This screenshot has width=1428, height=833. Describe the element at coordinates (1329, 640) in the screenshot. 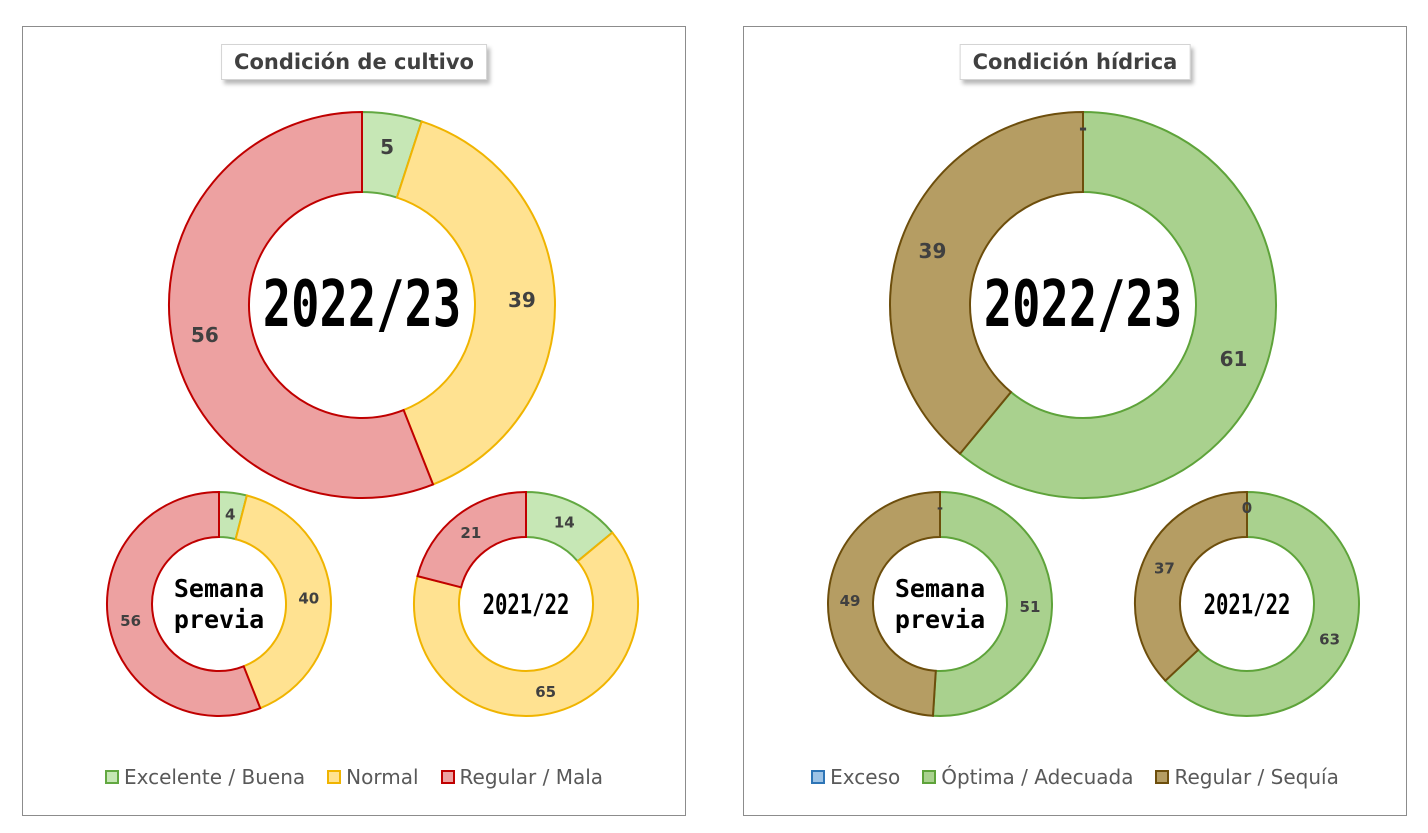

I see `water-label-prior-season-1: 63` at that location.